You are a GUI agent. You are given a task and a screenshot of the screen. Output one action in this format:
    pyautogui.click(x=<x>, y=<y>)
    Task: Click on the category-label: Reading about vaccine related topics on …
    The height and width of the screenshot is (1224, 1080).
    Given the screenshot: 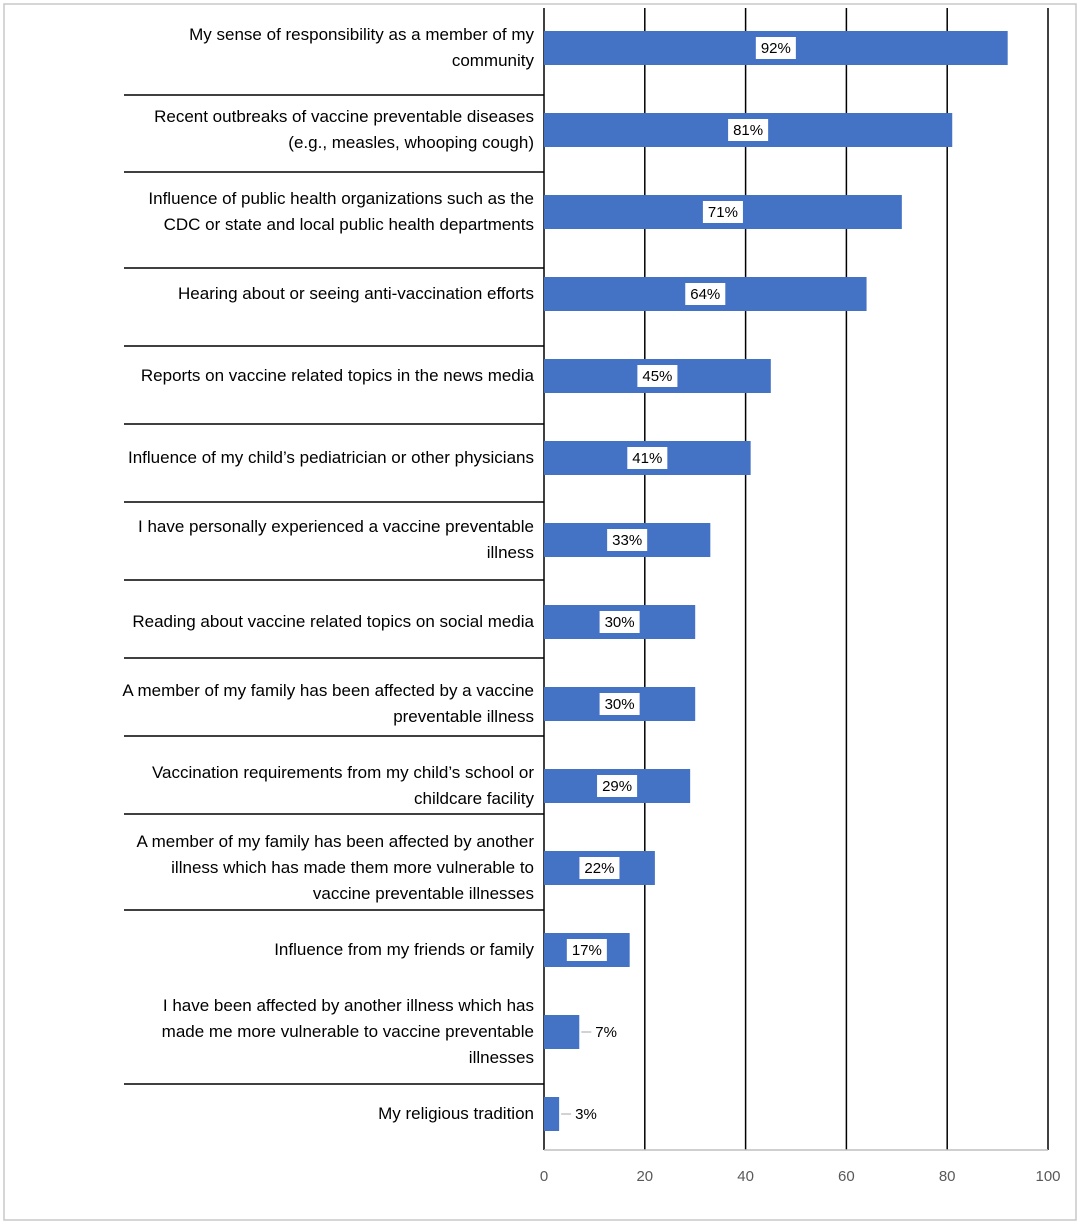 What is the action you would take?
    pyautogui.click(x=333, y=621)
    